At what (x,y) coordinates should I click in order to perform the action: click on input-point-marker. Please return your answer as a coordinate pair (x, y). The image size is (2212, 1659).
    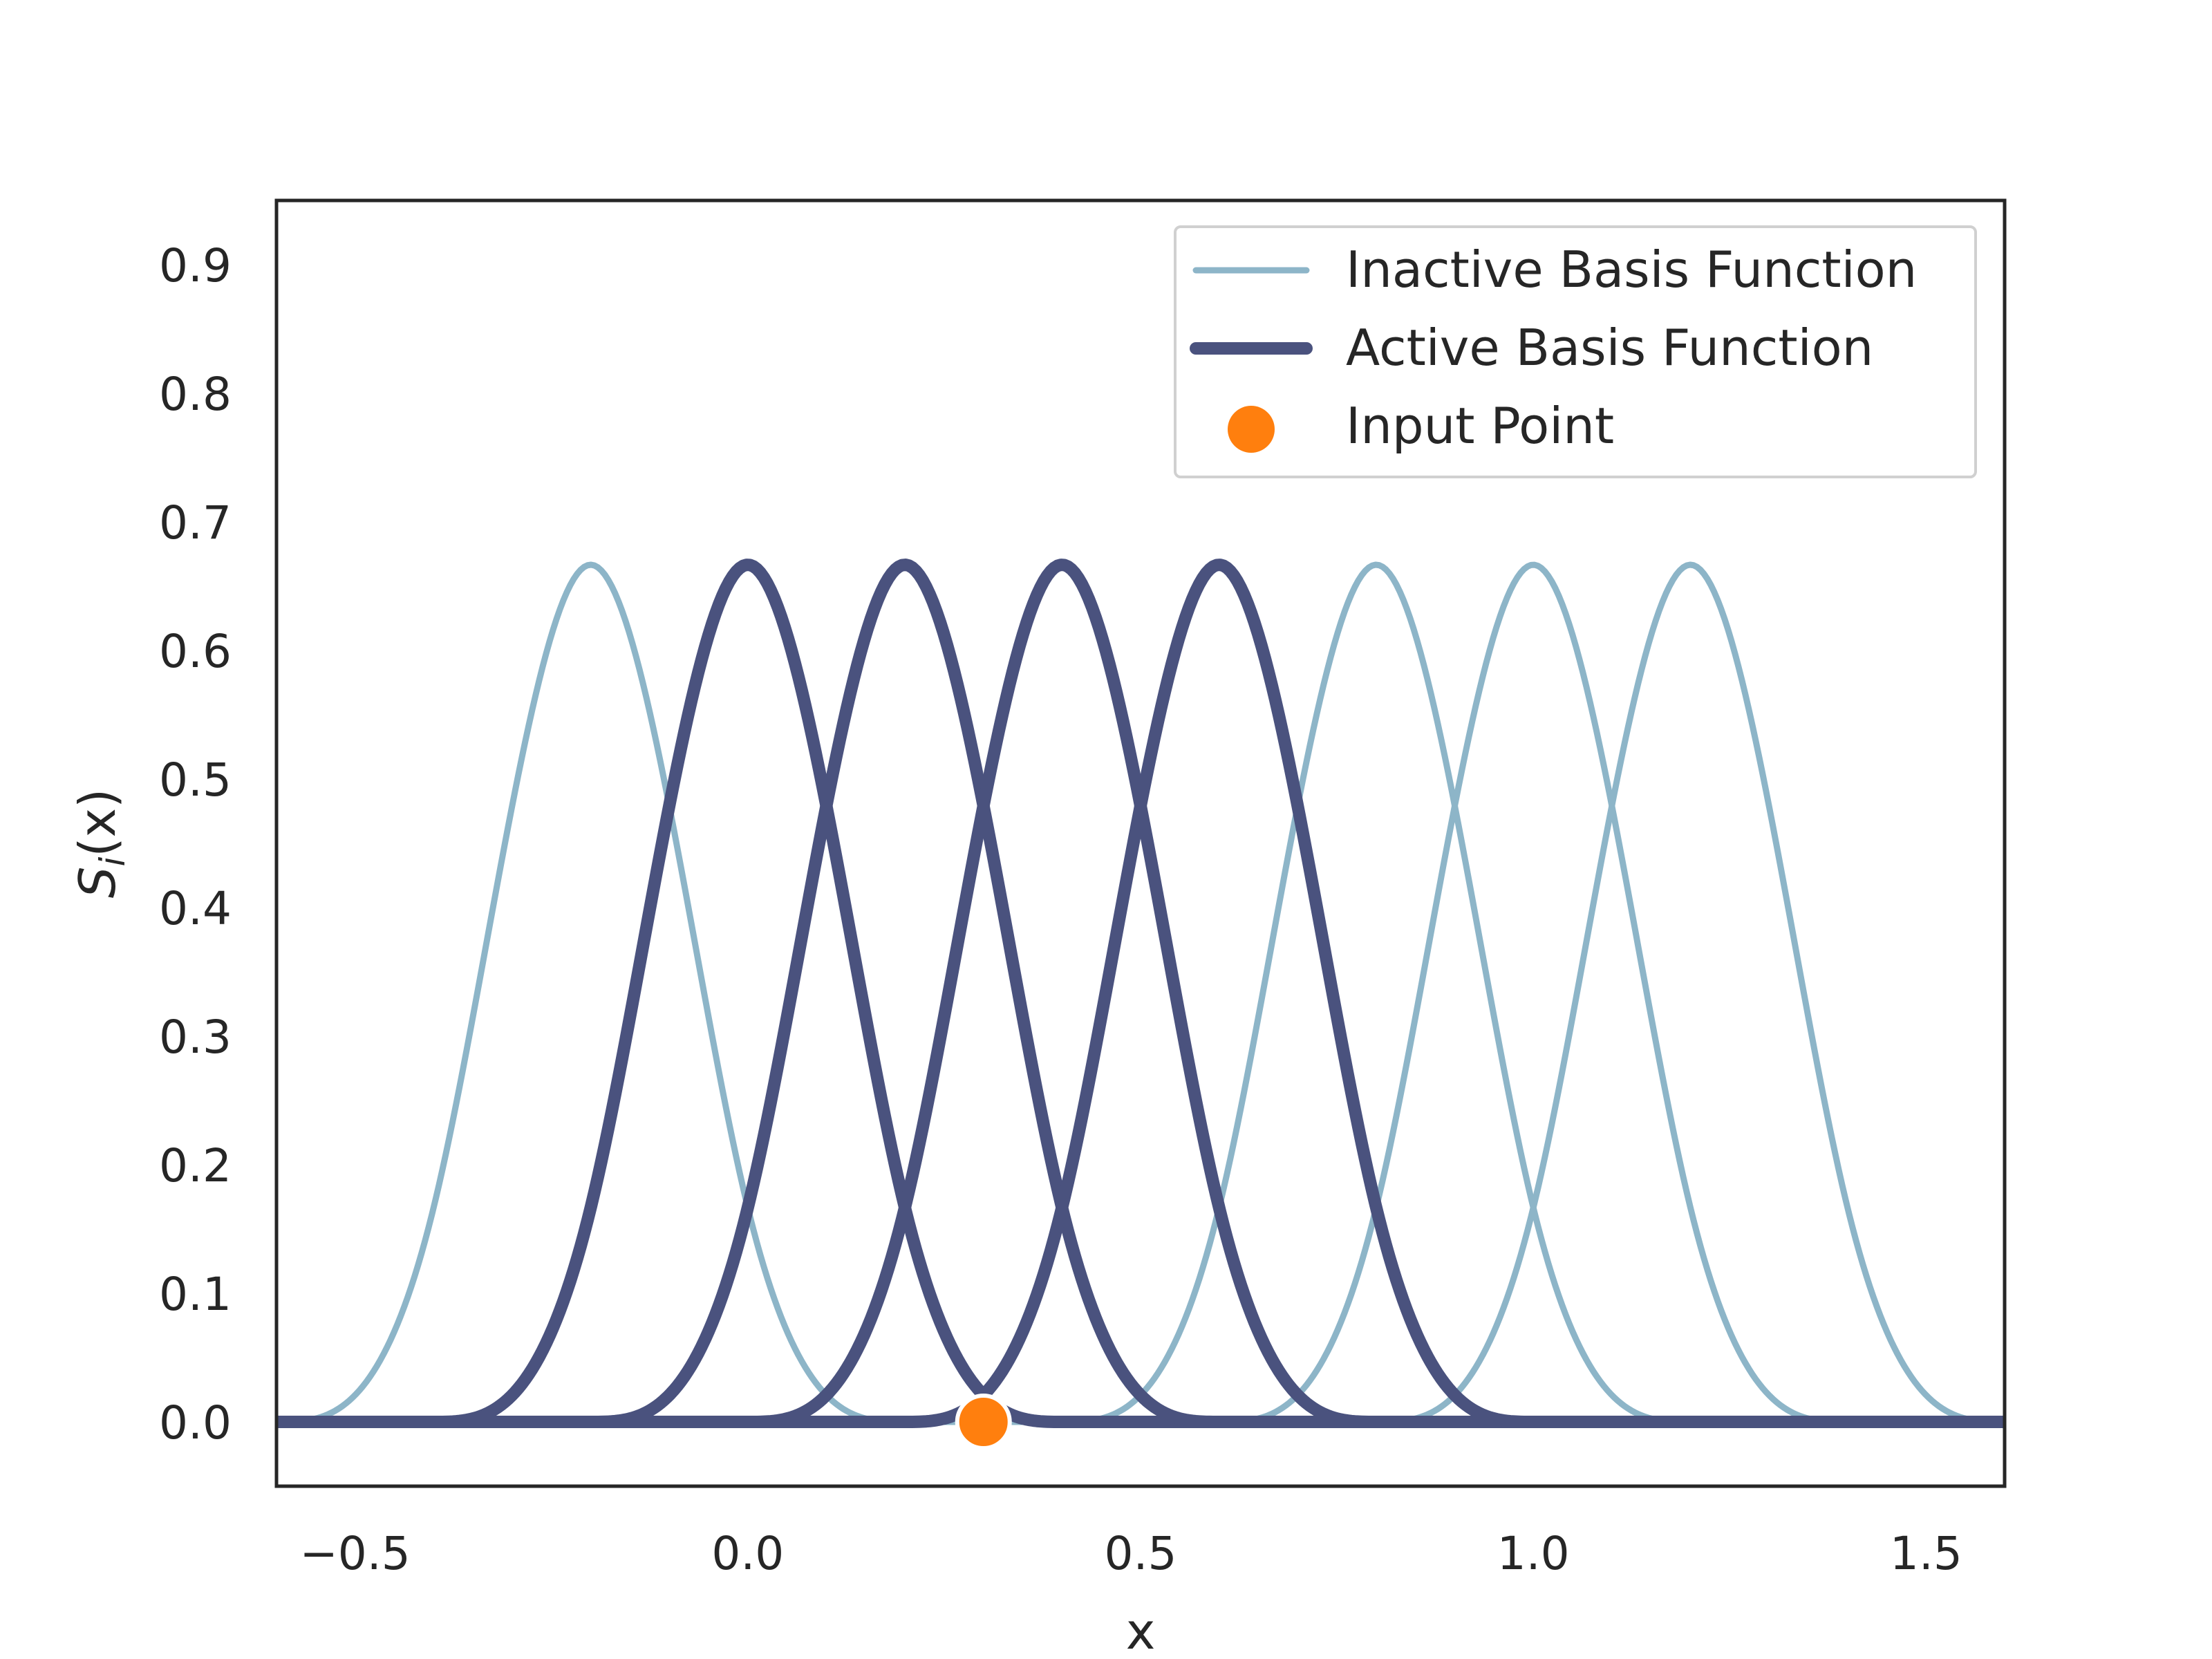
    Looking at the image, I should click on (983, 1422).